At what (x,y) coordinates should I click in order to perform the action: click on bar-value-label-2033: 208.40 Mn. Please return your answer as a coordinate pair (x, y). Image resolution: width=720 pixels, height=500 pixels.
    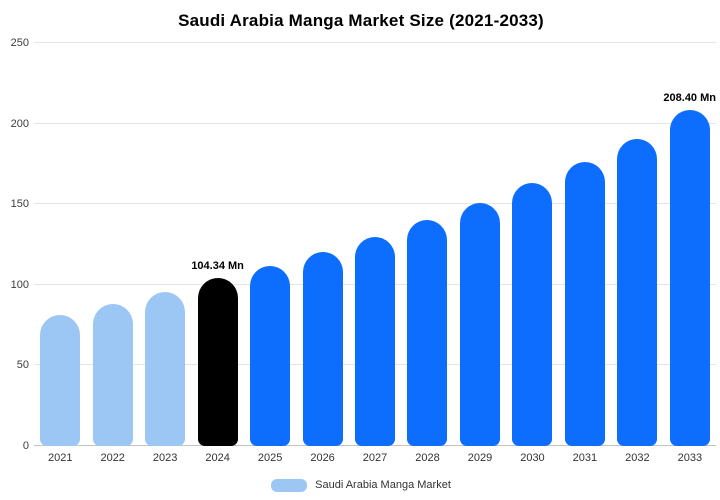
    Looking at the image, I should click on (689, 98).